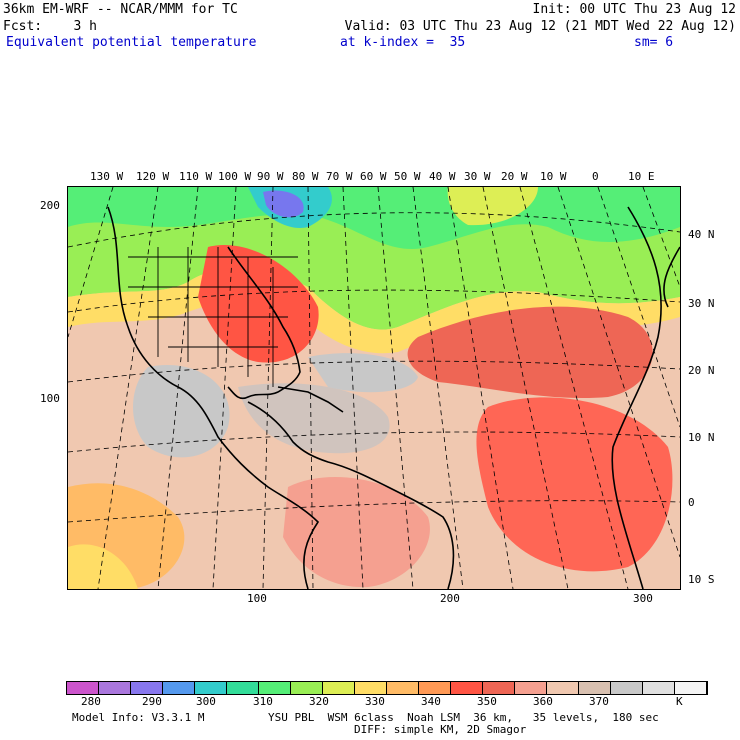 The image size is (740, 740). I want to click on colorbar-unit: K, so click(679, 701).